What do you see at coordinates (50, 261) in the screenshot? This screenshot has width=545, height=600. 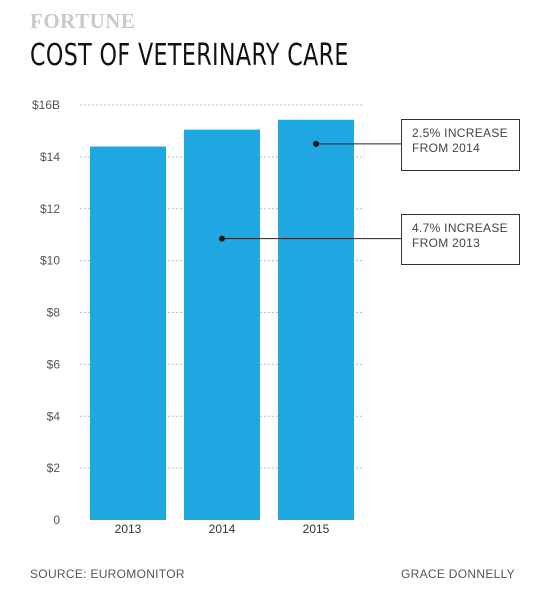 I see `y-tick-label: $10` at bounding box center [50, 261].